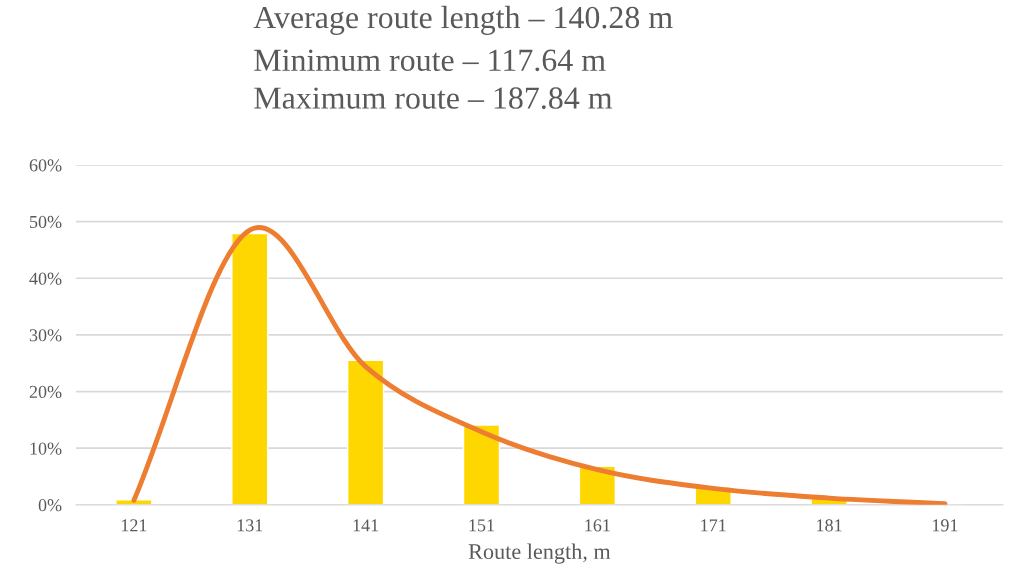  What do you see at coordinates (366, 525) in the screenshot?
I see `x-tick-label: 141` at bounding box center [366, 525].